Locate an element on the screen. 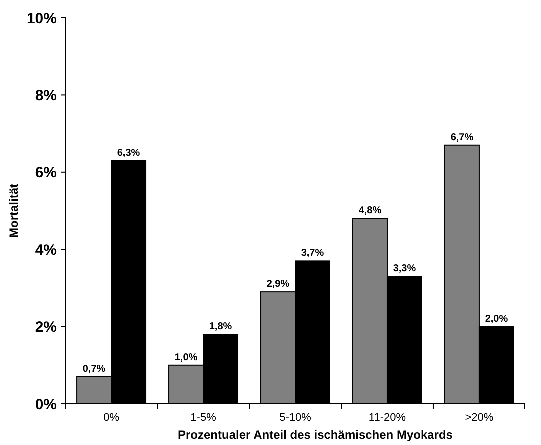  y-tick-label: 4% is located at coordinates (46, 250).